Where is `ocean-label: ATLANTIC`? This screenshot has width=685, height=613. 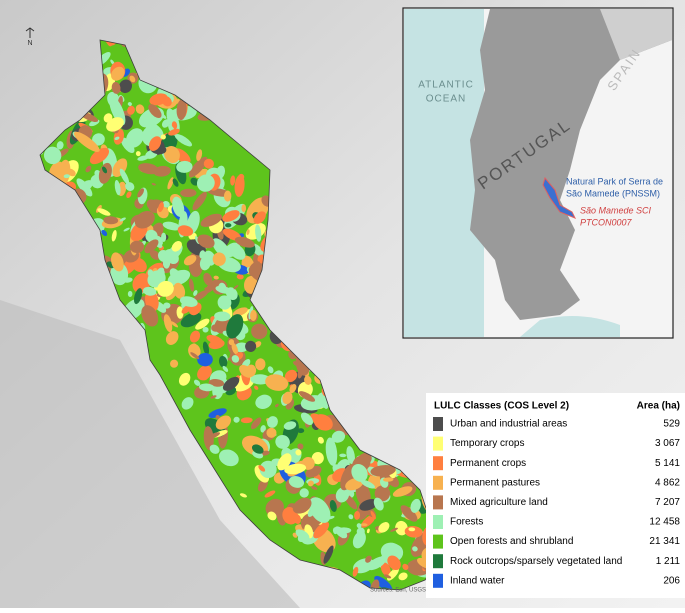 ocean-label: ATLANTIC is located at coordinates (446, 85).